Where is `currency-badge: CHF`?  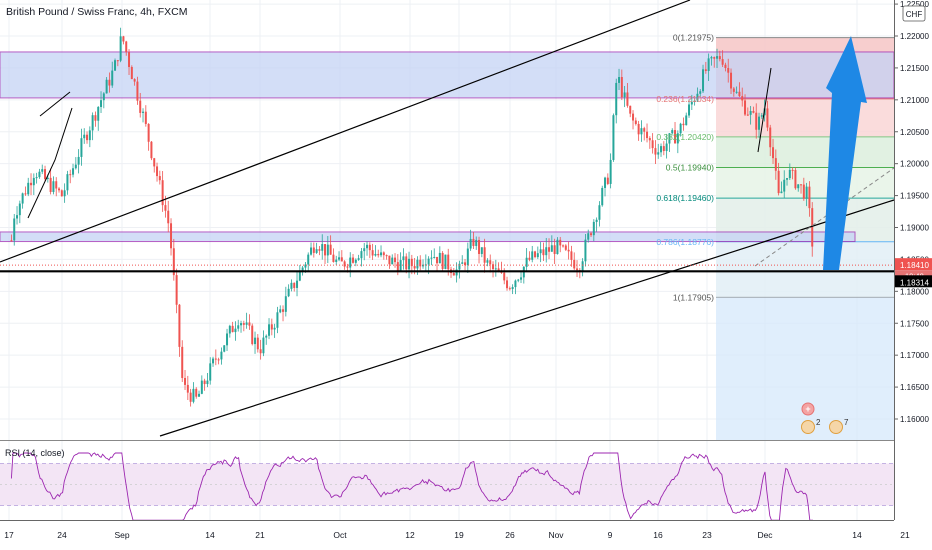
currency-badge: CHF is located at coordinates (914, 13).